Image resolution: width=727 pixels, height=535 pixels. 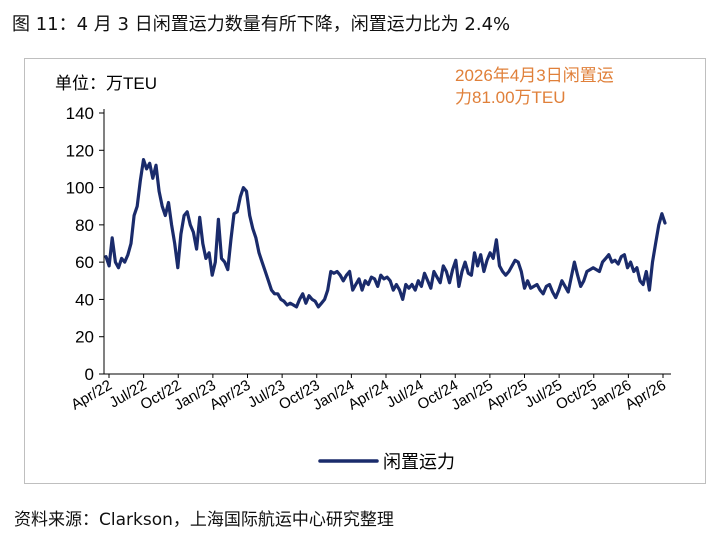 I want to click on figure-title: 图 11：4 月 3 日闲置运力数量有所下降，闲置运力比为 2.4%, so click(x=261, y=24).